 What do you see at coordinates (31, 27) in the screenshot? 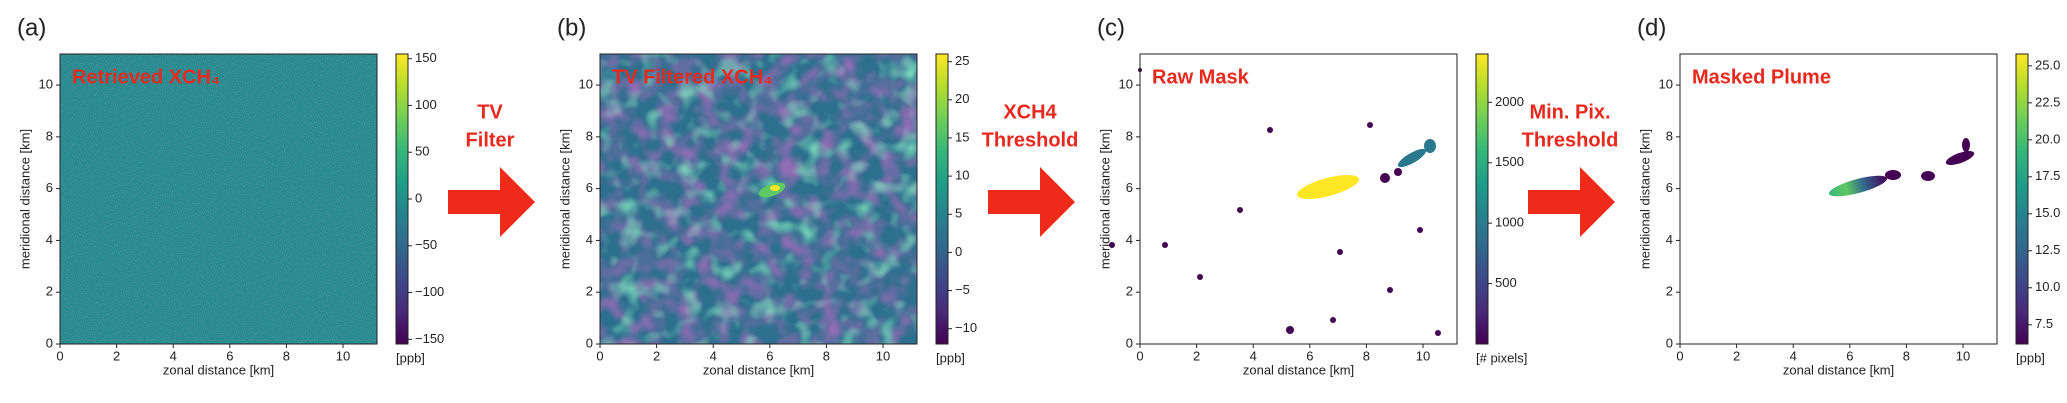
I see `panel-label: (a)` at bounding box center [31, 27].